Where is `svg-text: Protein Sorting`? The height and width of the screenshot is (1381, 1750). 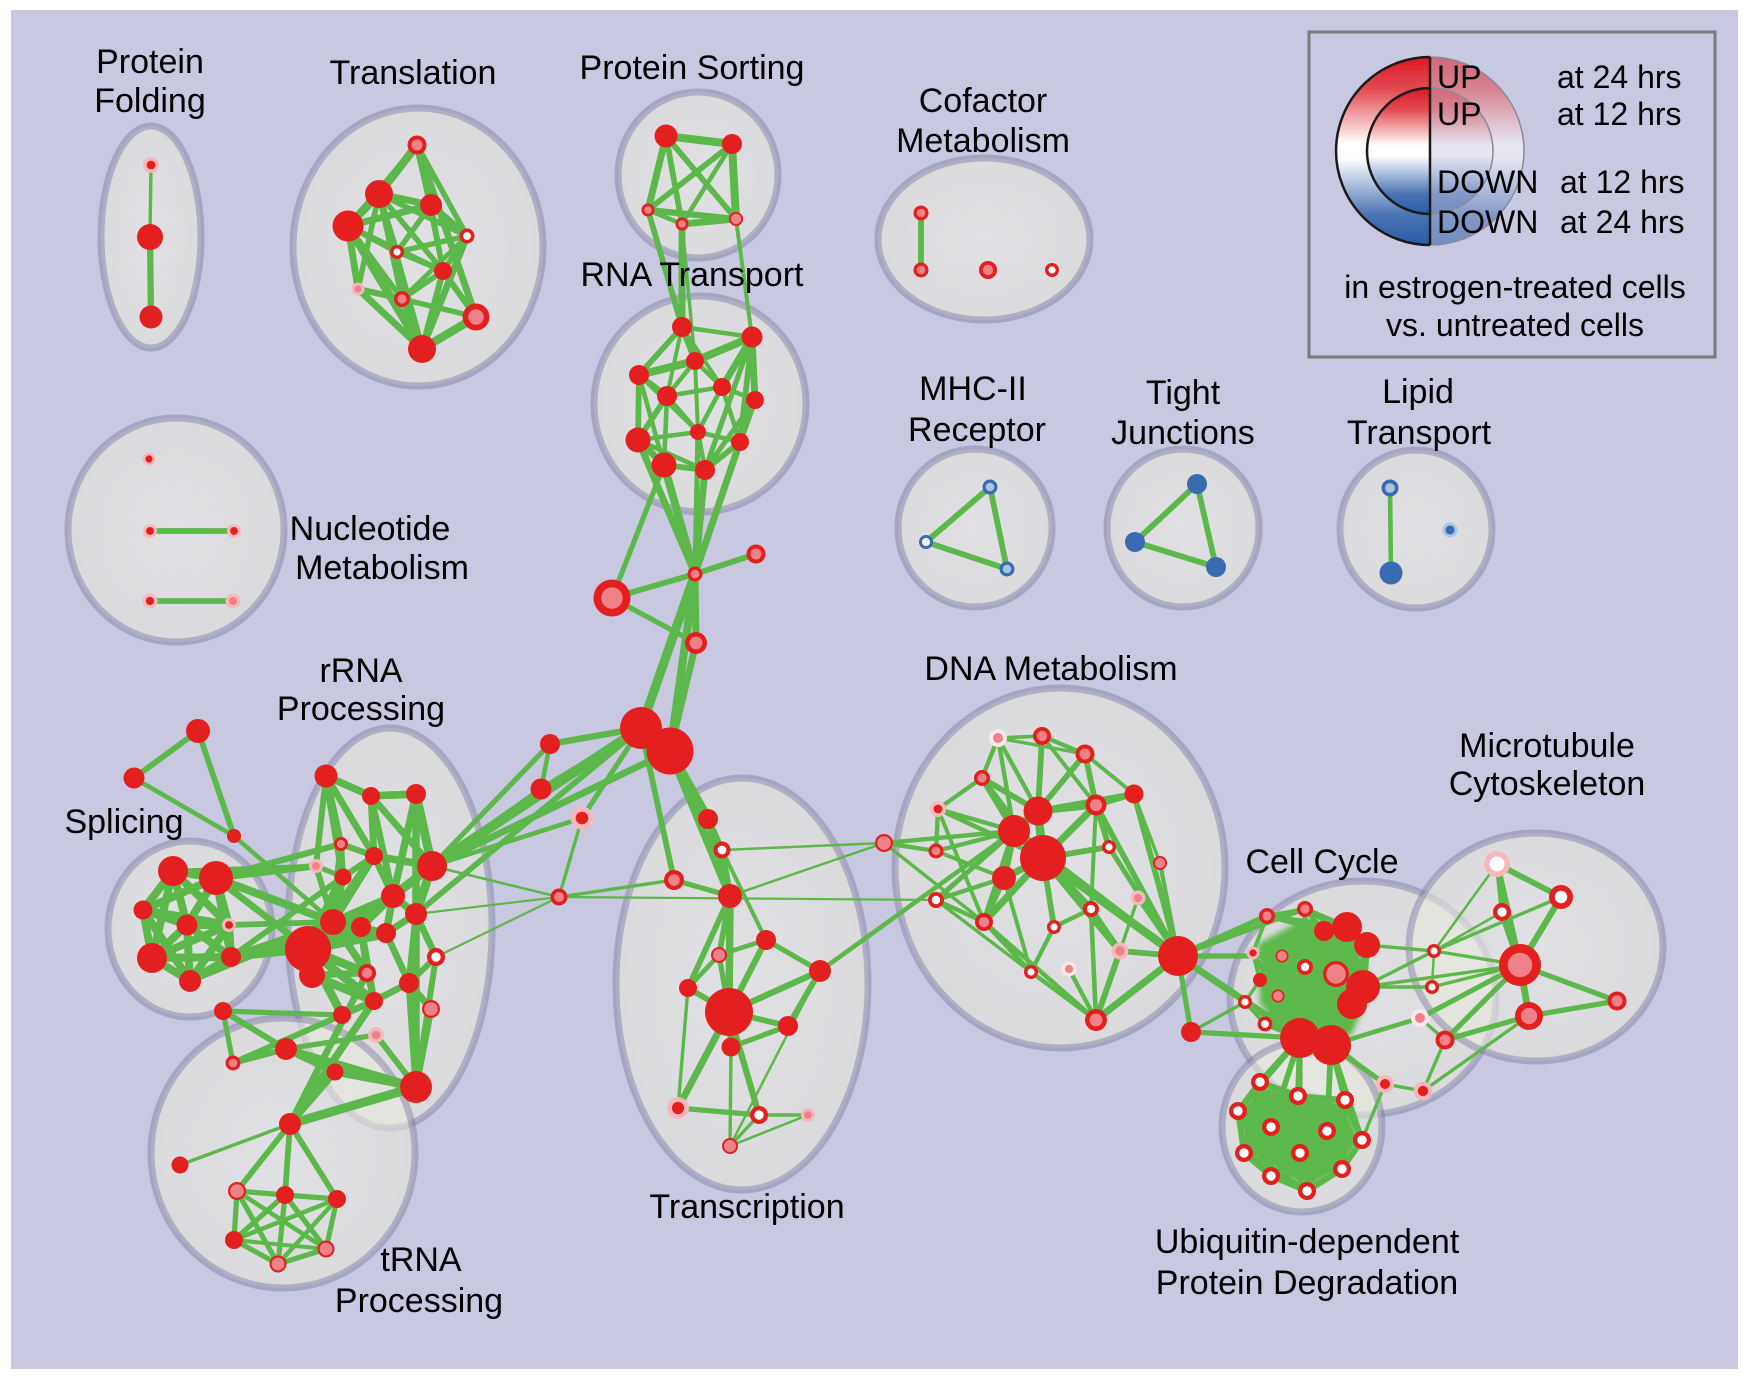
svg-text: Protein Sorting is located at coordinates (692, 68).